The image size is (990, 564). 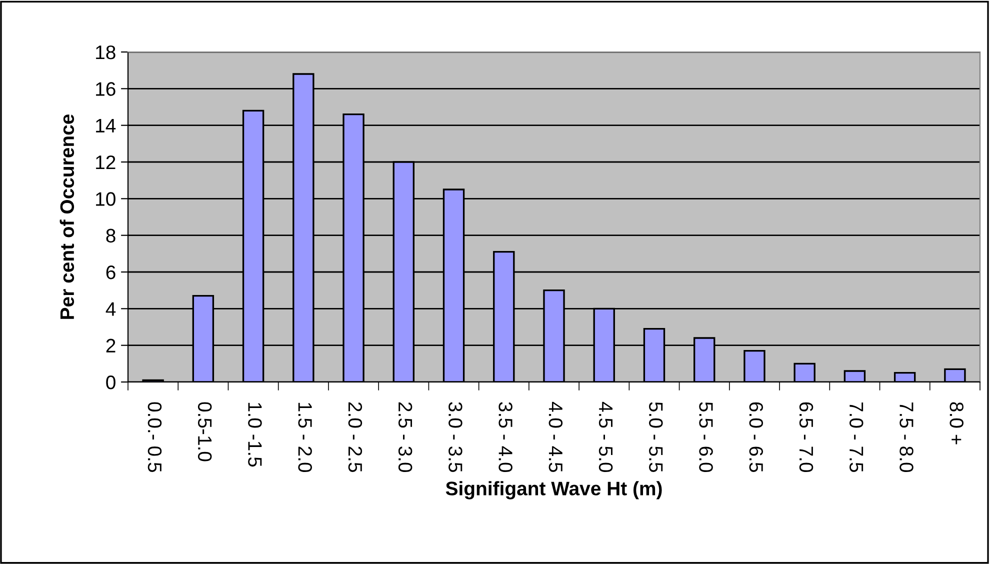 I want to click on x-tick-label: 5.5 - 6.0, so click(x=706, y=437).